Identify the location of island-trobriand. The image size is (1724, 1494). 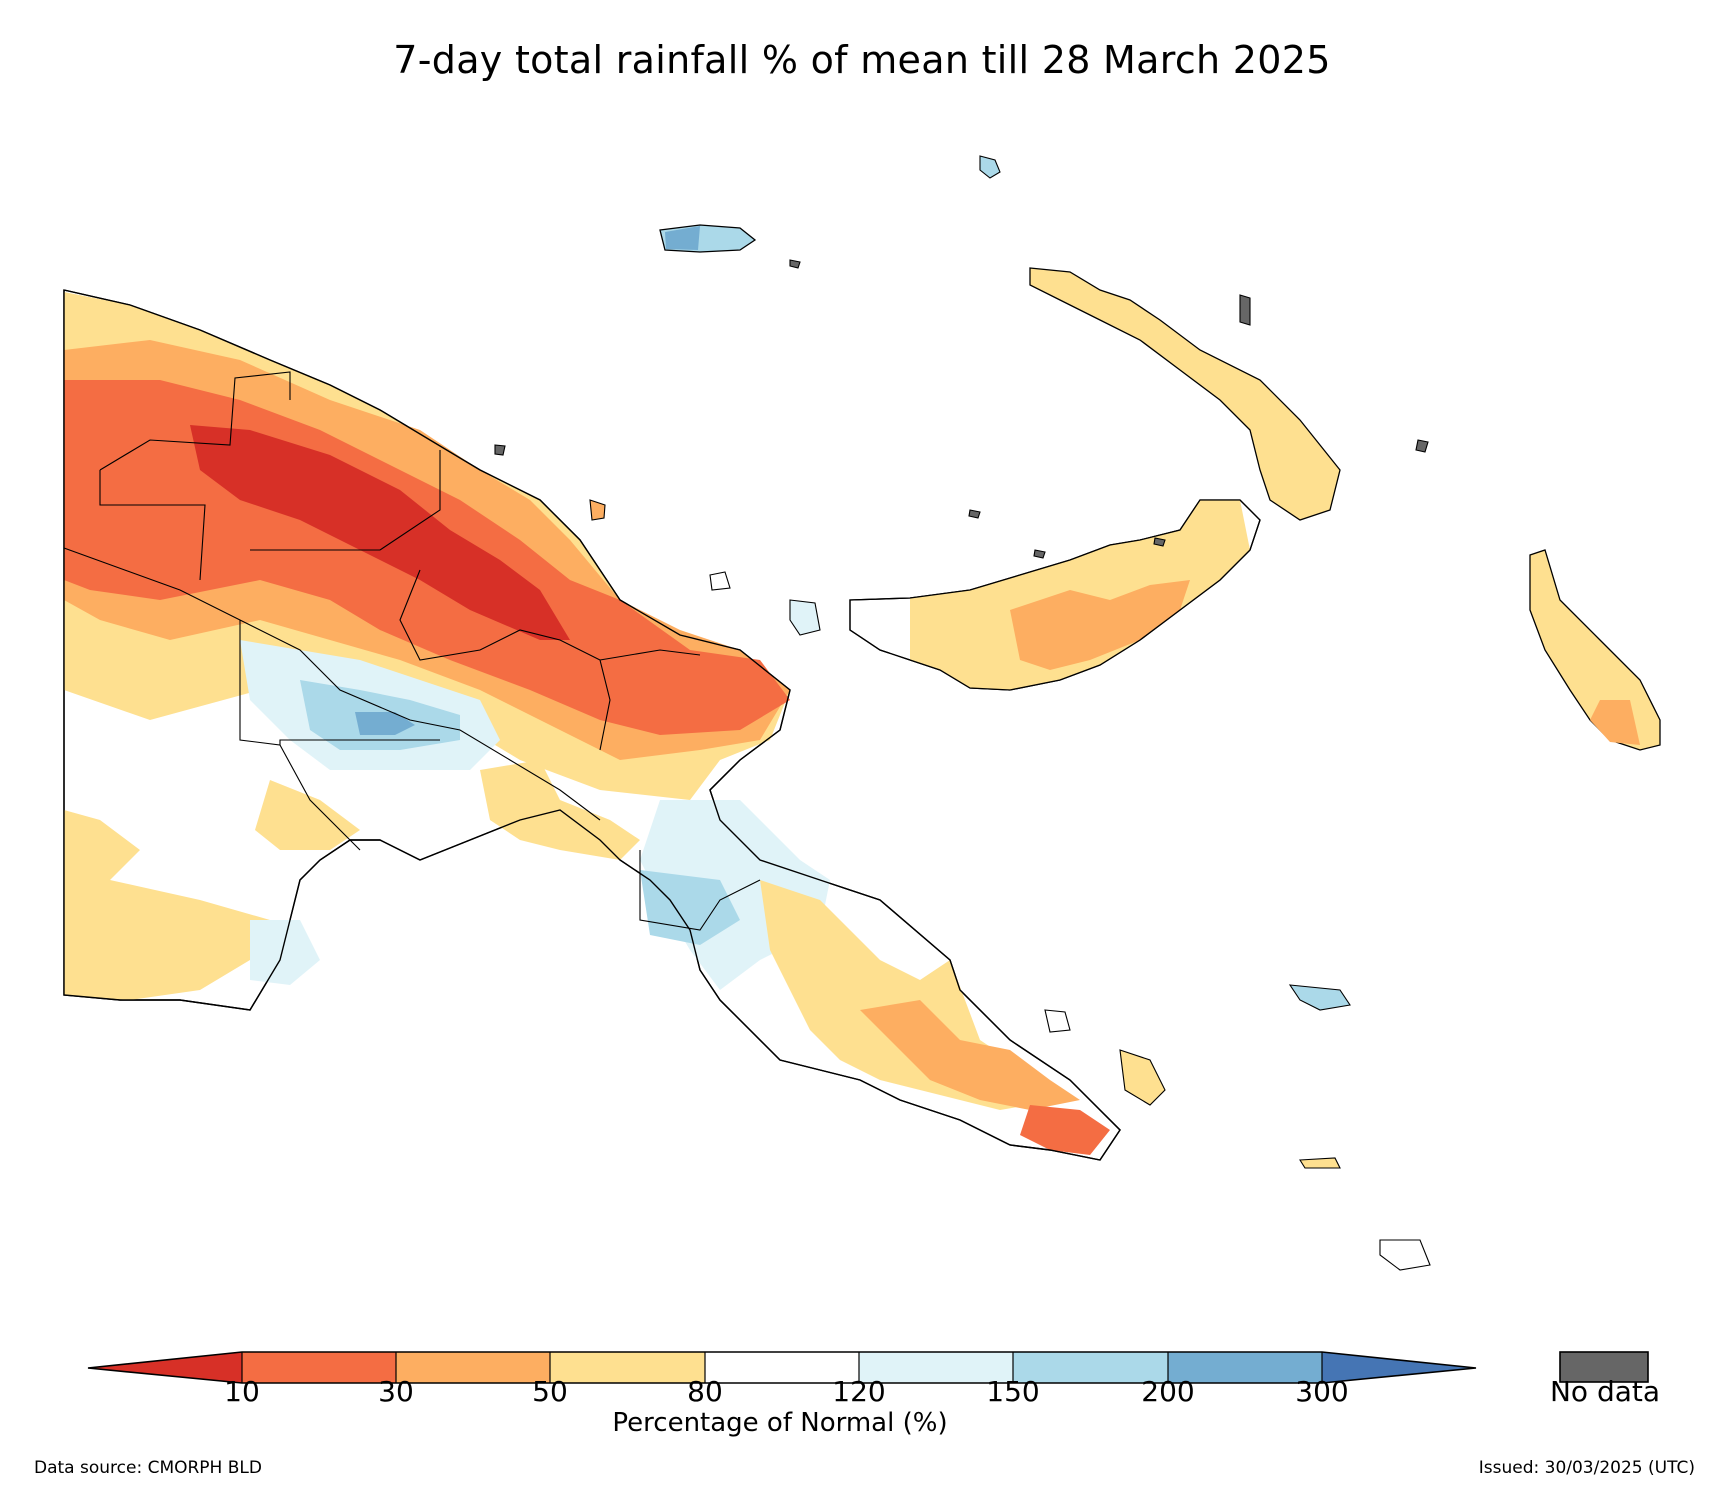
(1319, 997).